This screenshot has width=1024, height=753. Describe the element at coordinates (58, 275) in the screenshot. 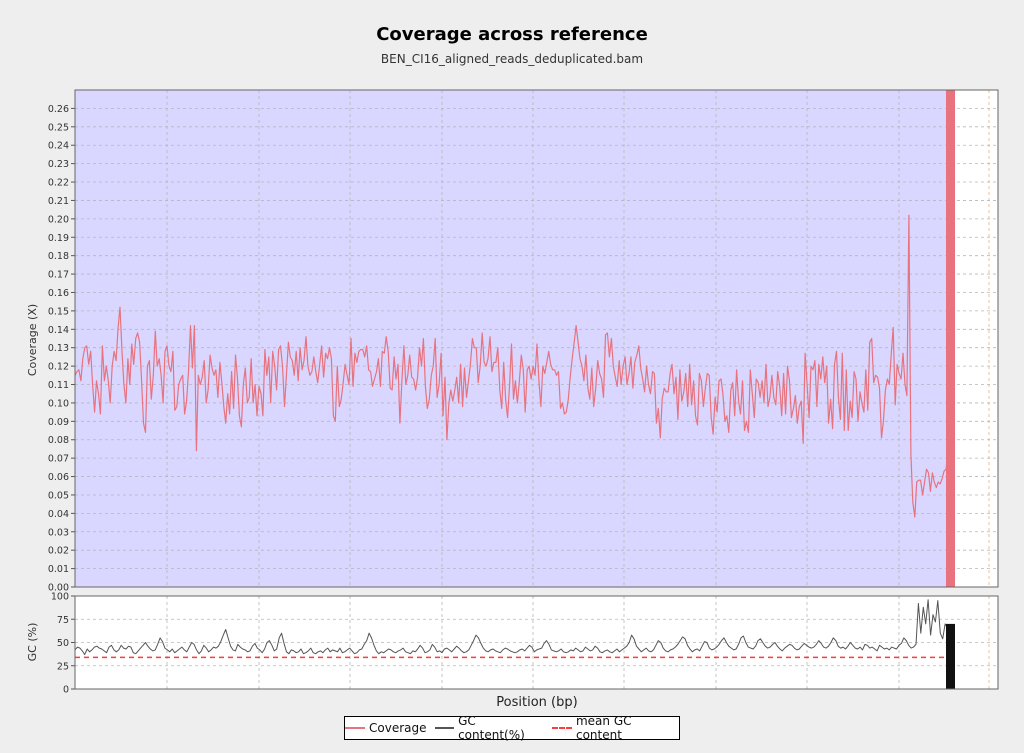

I see `y-tick-label: 0.17` at that location.